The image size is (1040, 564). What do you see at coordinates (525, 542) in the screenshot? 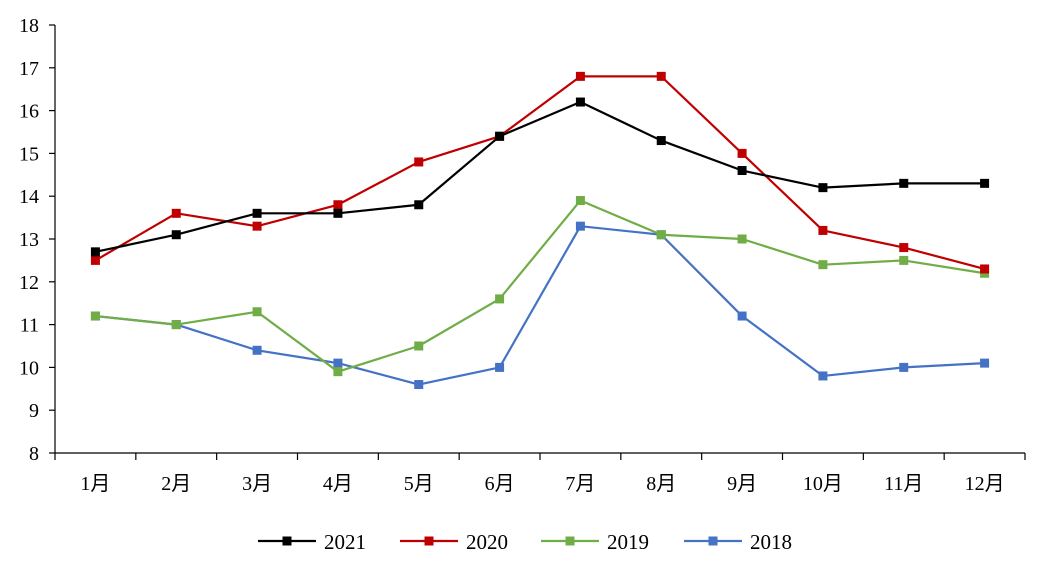
I see `legend: 2021 2020 2019 2018` at bounding box center [525, 542].